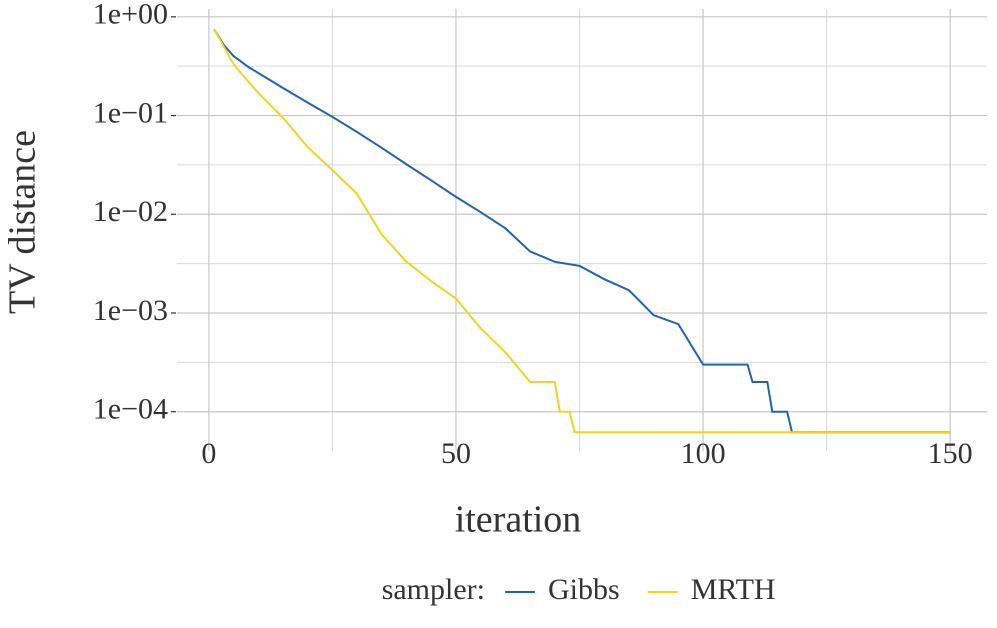 This screenshot has width=997, height=628. What do you see at coordinates (950, 453) in the screenshot?
I see `x-tick-label: 150` at bounding box center [950, 453].